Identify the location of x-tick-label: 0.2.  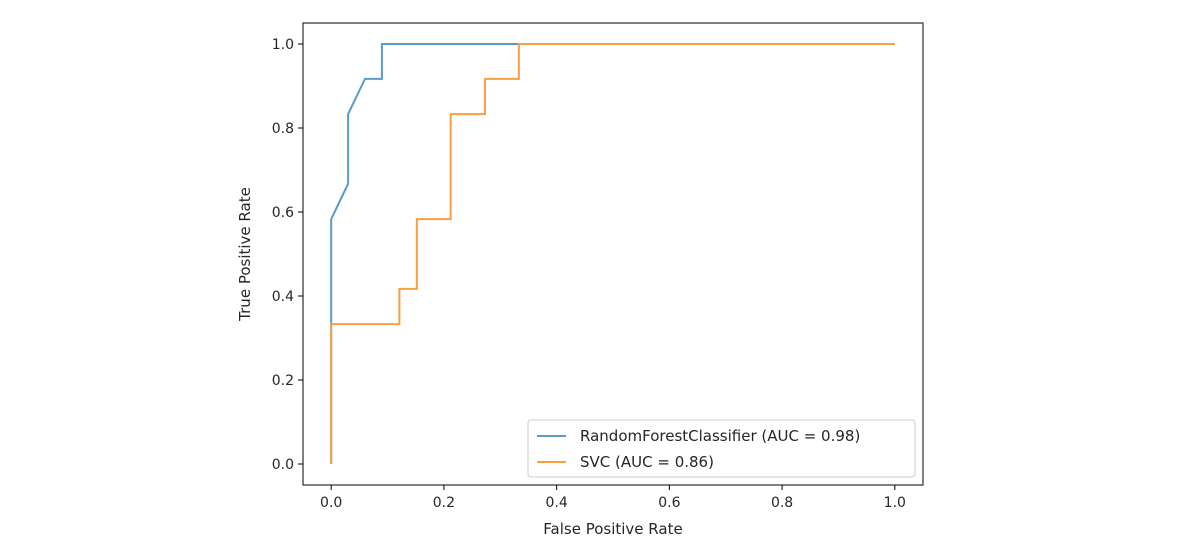
(444, 503).